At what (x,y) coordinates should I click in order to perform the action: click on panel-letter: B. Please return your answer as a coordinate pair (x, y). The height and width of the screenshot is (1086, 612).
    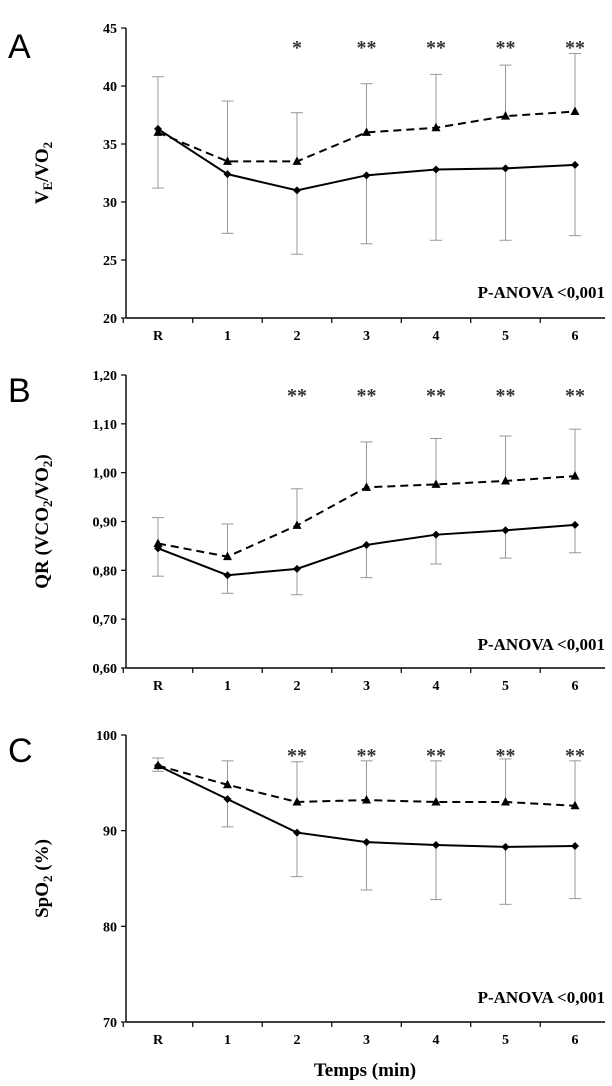
    Looking at the image, I should click on (19, 391).